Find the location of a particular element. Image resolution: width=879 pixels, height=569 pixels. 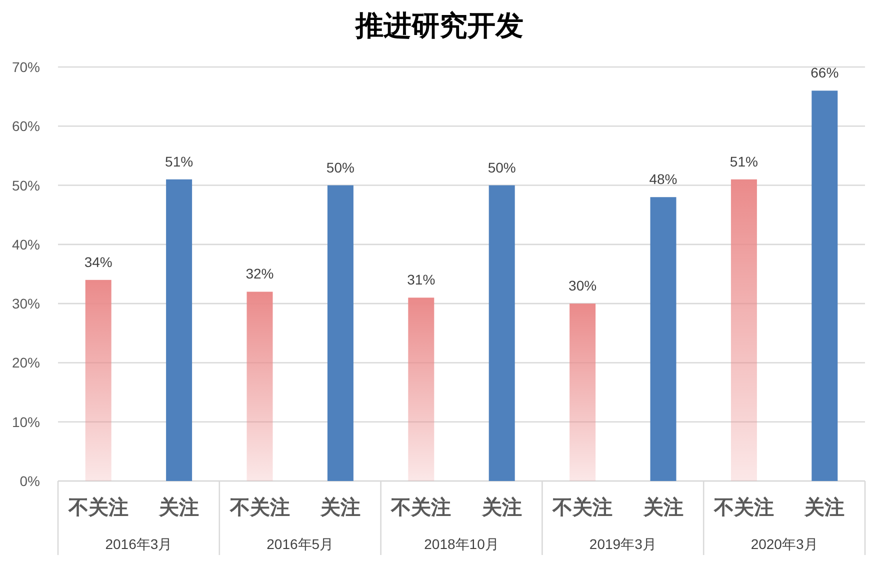

series-label: 关注 is located at coordinates (179, 507).